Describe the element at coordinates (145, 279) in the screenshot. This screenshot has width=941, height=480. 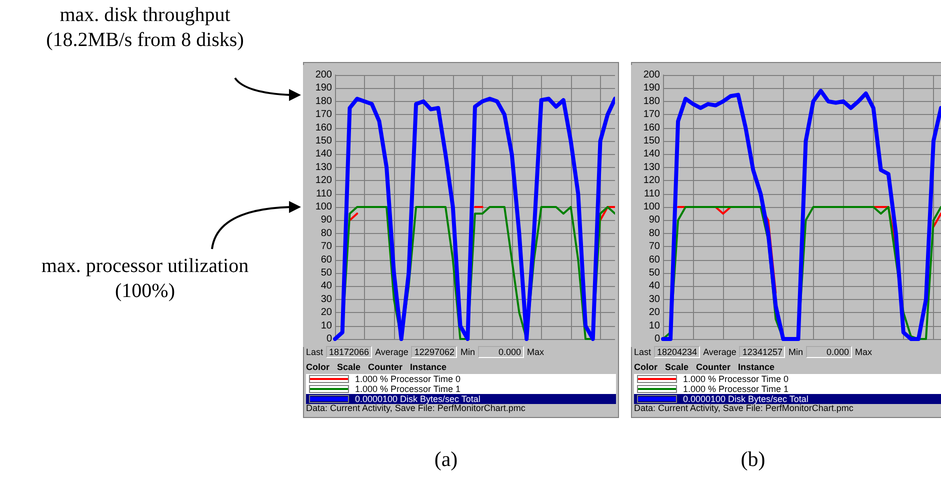
I see `text: max. processor utilization (100%)` at that location.